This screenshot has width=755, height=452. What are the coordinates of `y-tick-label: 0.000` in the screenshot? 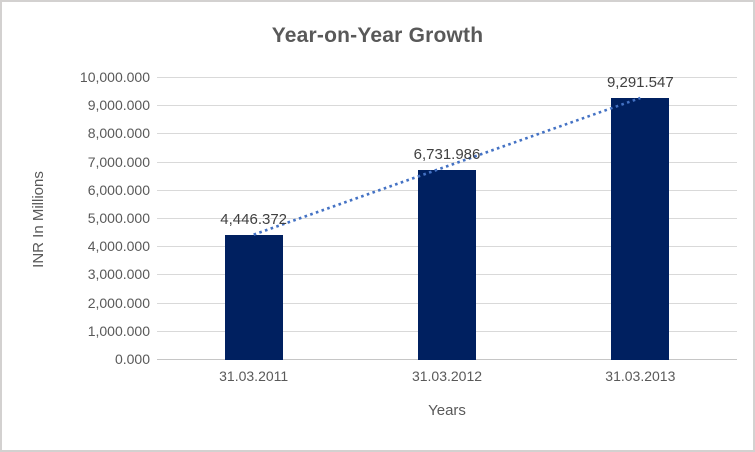 It's located at (132, 359).